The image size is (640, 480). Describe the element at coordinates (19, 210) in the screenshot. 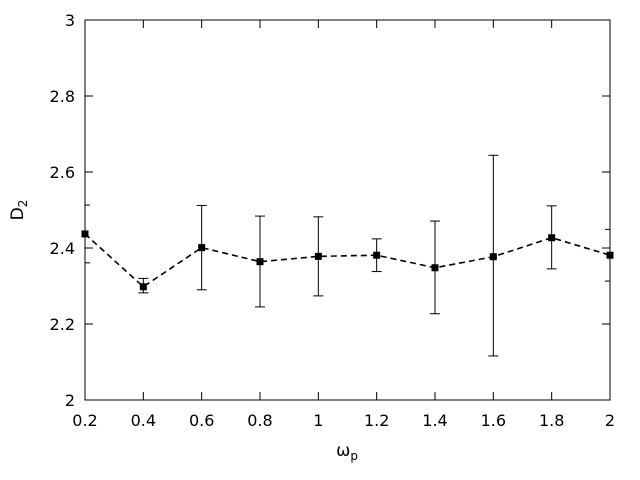

I see `y-axis-label: D2` at that location.